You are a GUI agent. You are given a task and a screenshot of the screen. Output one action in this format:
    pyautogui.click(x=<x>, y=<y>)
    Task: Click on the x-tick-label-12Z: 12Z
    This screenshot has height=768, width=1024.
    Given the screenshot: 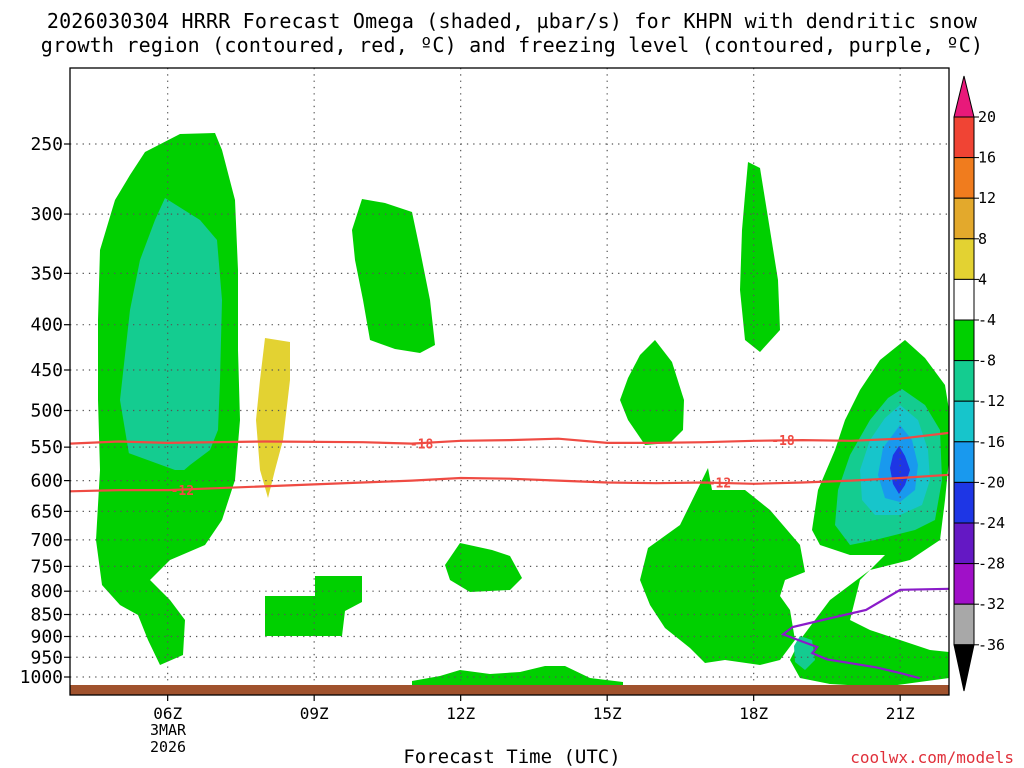 What is the action you would take?
    pyautogui.click(x=460, y=713)
    